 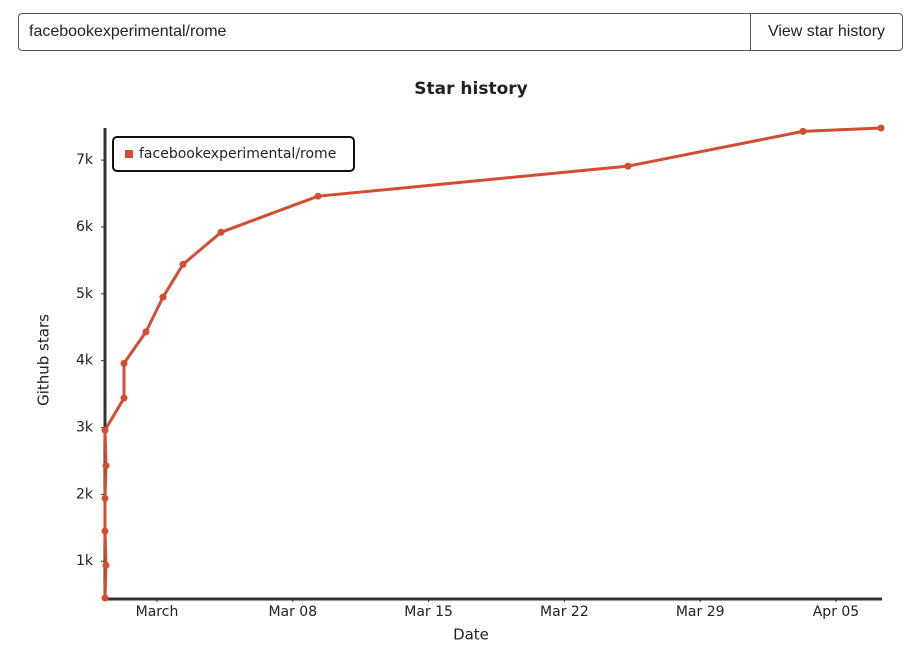 What do you see at coordinates (85, 561) in the screenshot?
I see `y-tick-label: 1k` at bounding box center [85, 561].